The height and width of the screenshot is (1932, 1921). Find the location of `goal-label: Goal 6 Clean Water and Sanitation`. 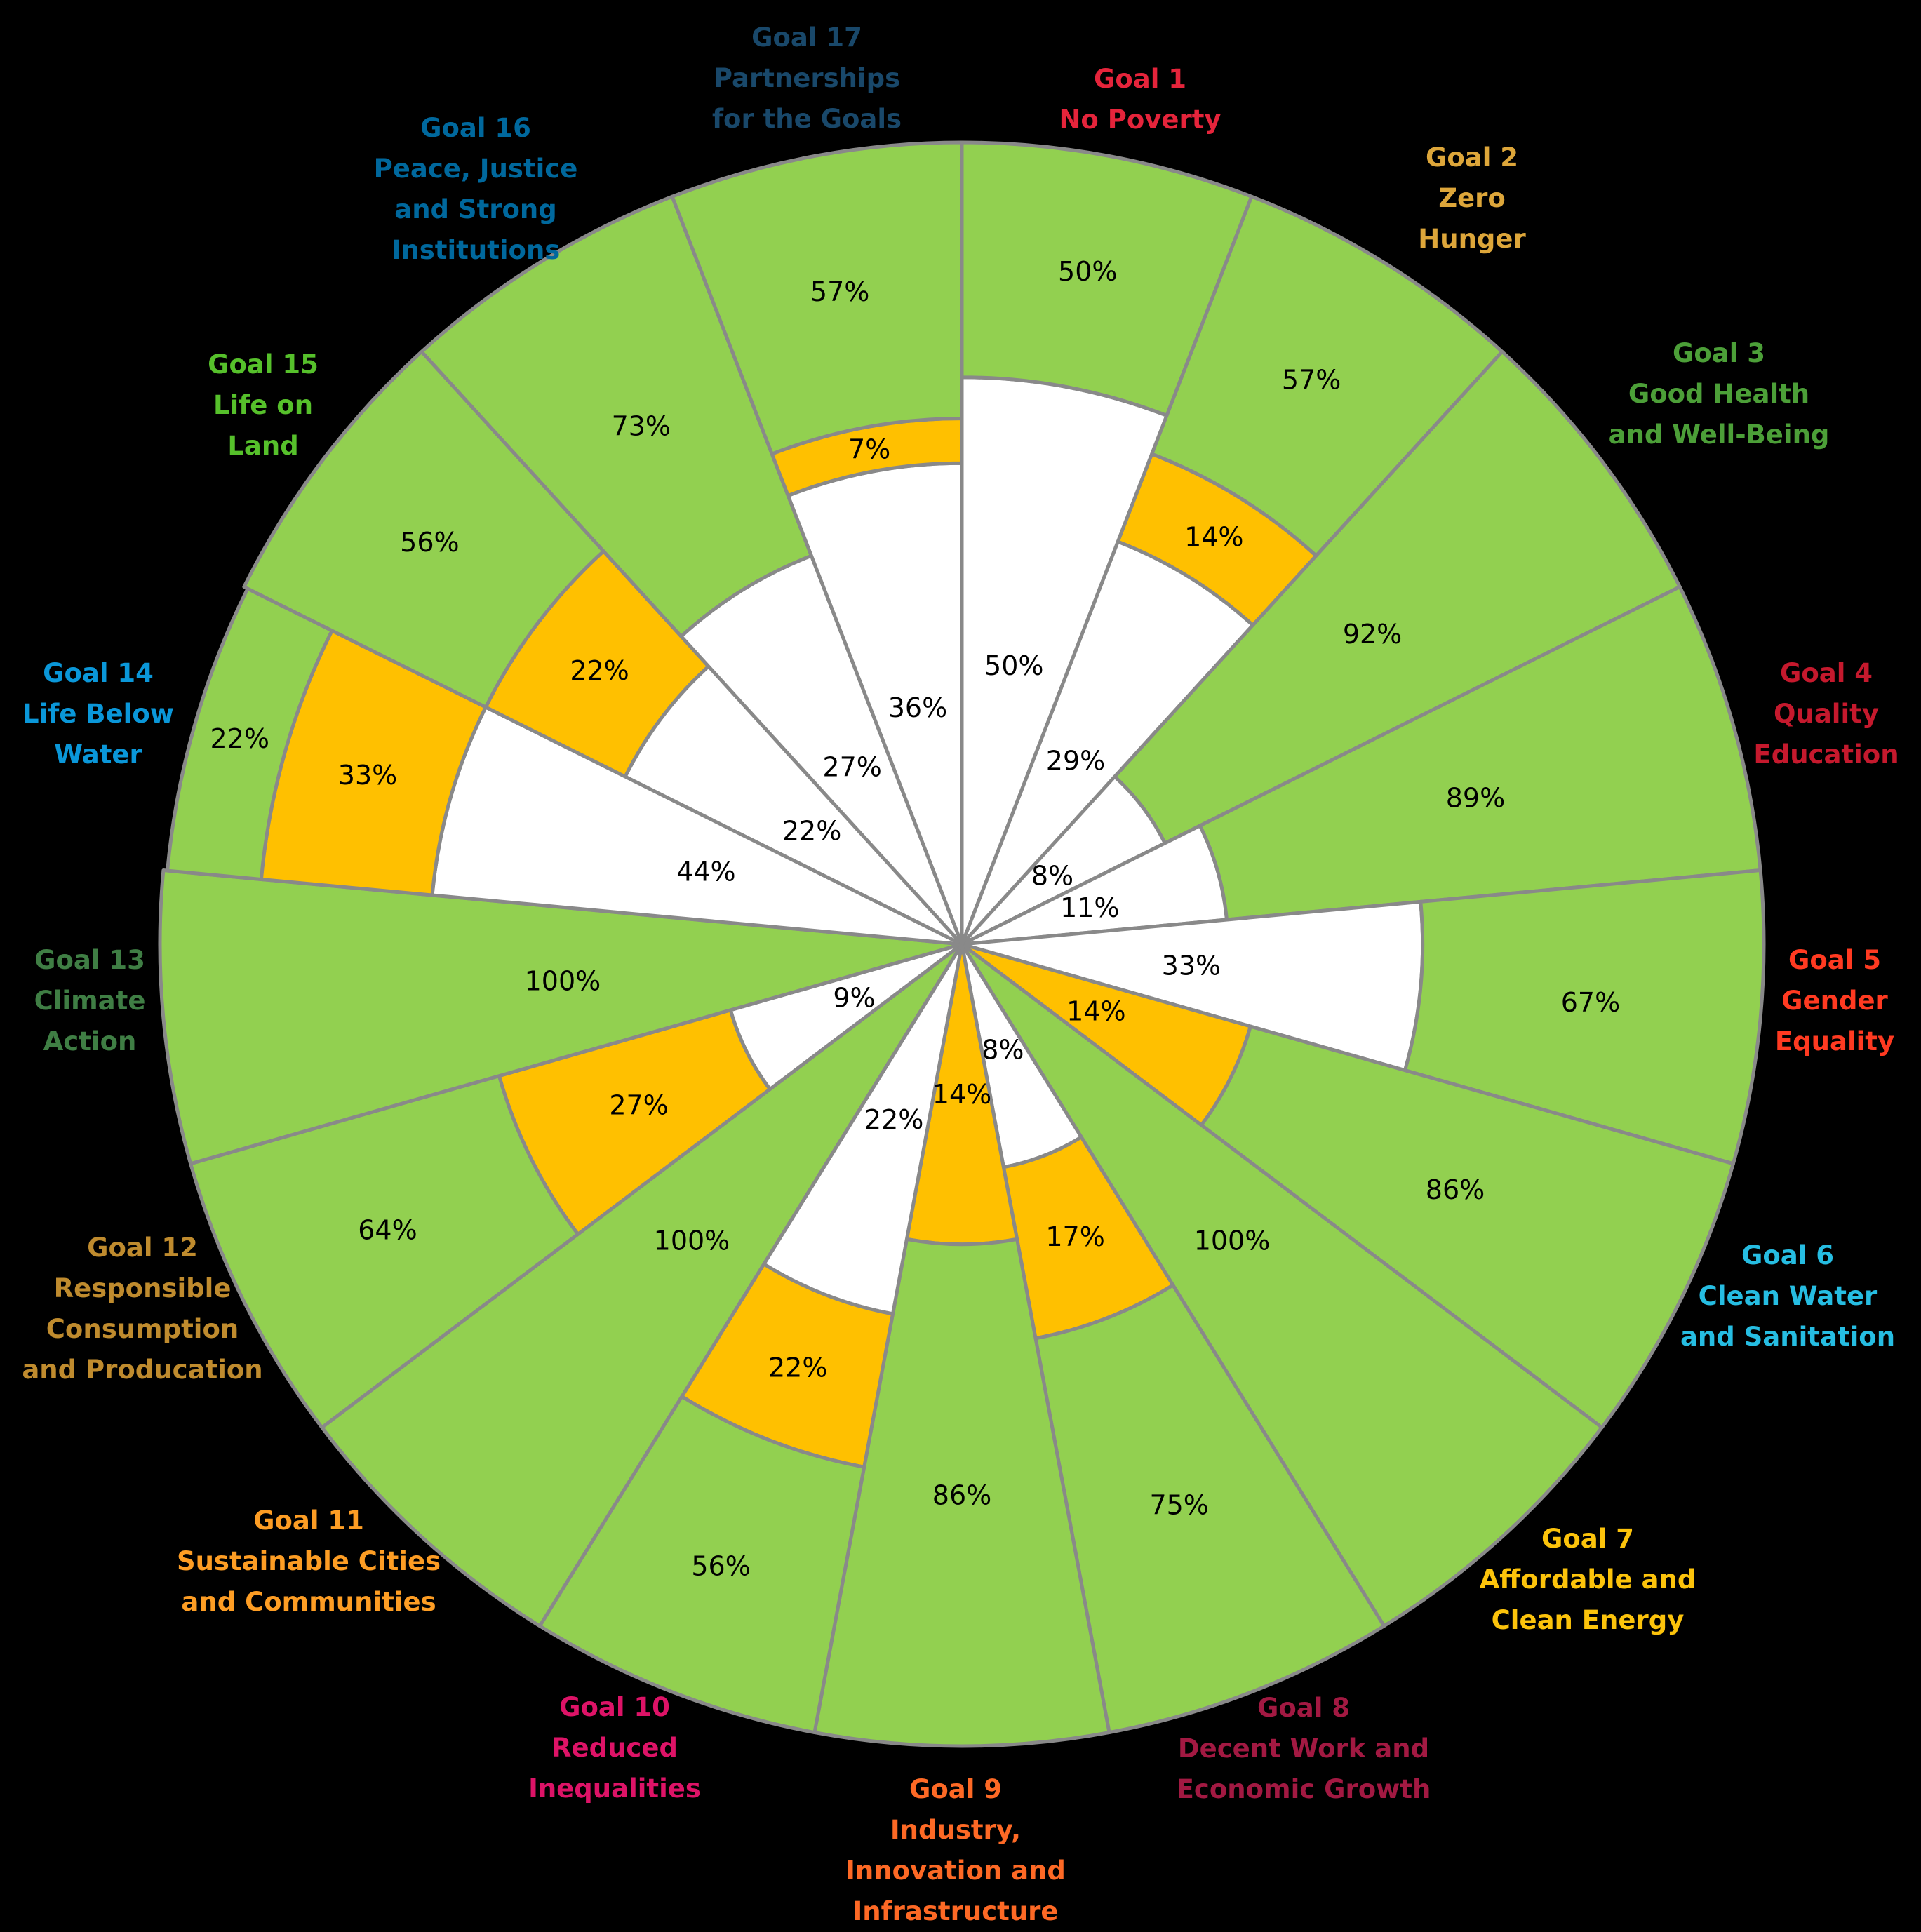

goal-label: Goal 6 Clean Water and Sanitation is located at coordinates (1787, 1296).